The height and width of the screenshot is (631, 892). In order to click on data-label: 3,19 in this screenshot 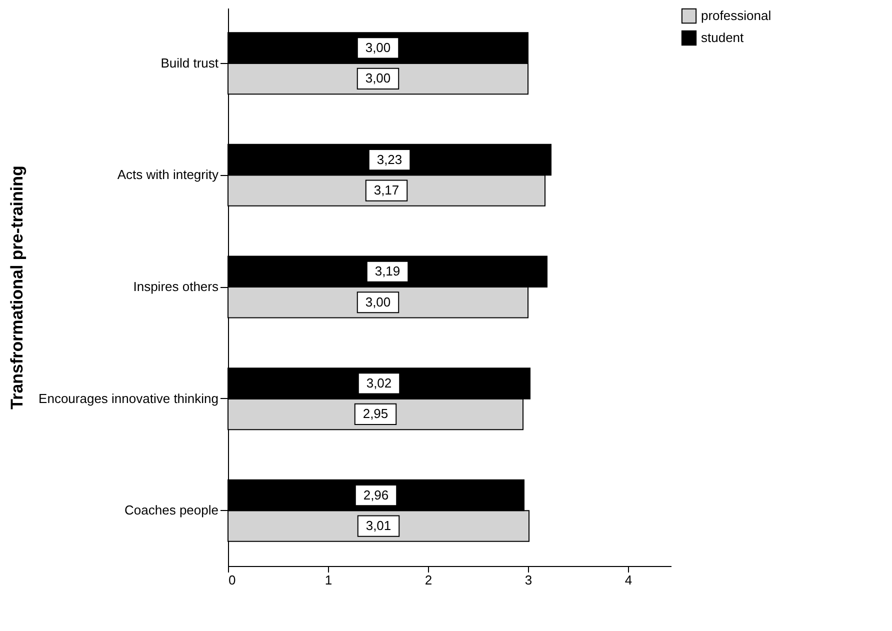, I will do `click(387, 271)`.